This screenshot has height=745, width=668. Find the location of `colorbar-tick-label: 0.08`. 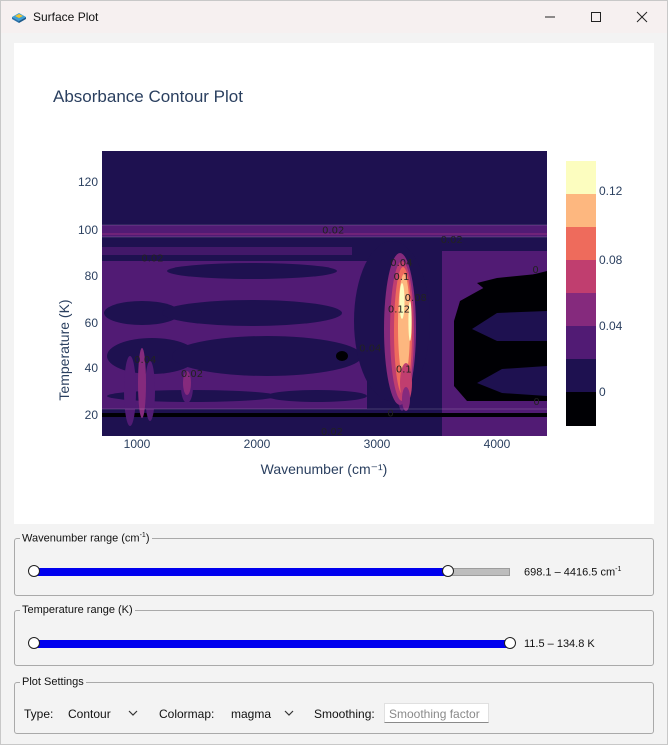

colorbar-tick-label: 0.08 is located at coordinates (611, 260).